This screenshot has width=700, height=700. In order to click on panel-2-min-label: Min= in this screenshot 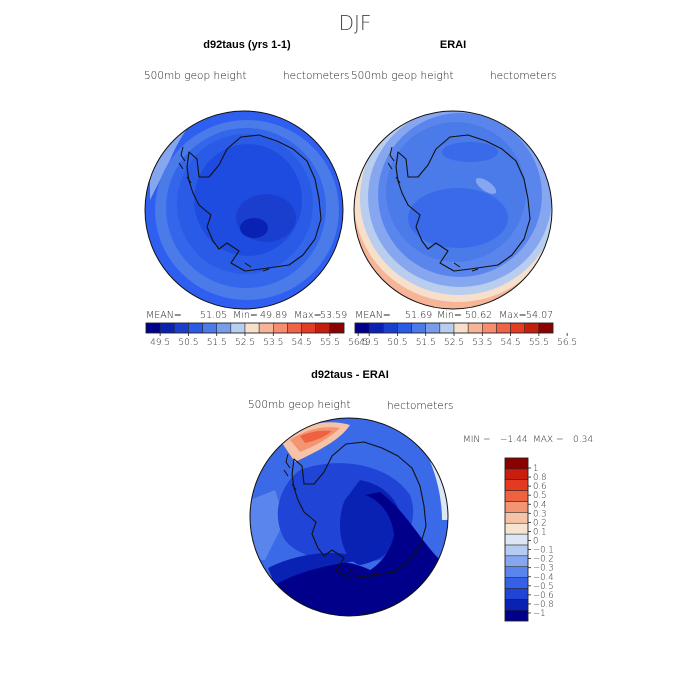, I will do `click(449, 315)`.